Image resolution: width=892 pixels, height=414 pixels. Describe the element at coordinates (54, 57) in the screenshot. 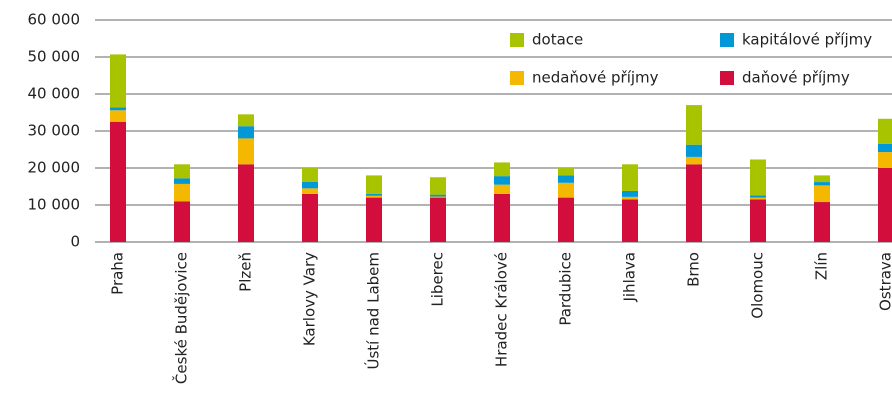

I see `y-tick-label: 50 000` at that location.